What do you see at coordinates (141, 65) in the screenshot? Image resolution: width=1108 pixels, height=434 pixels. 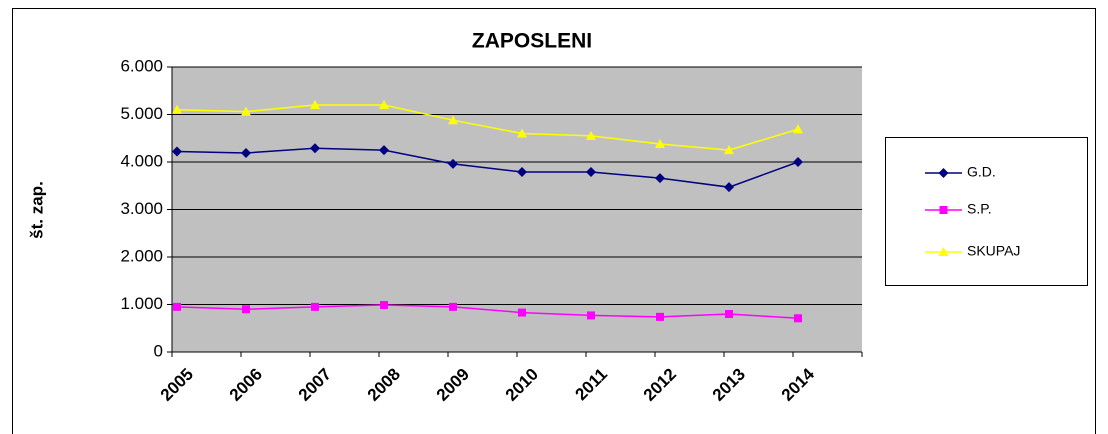 I see `y-tick-label: 6.000` at bounding box center [141, 65].